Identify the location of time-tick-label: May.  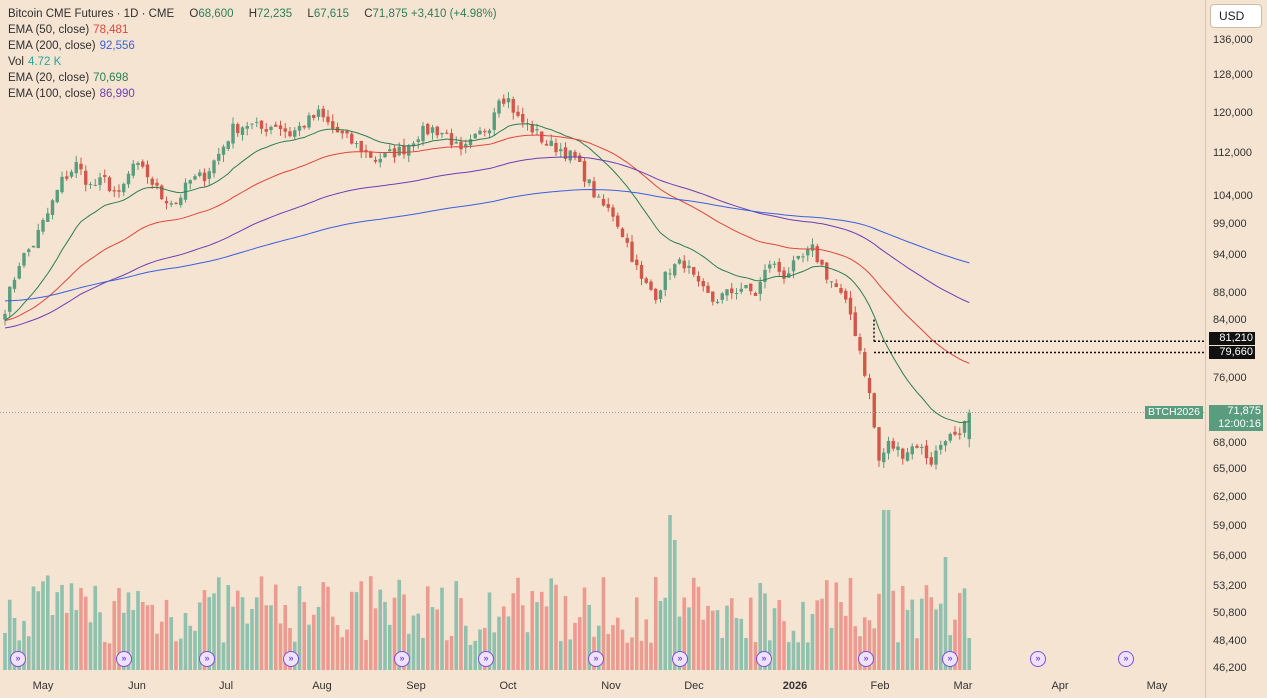
(1157, 686).